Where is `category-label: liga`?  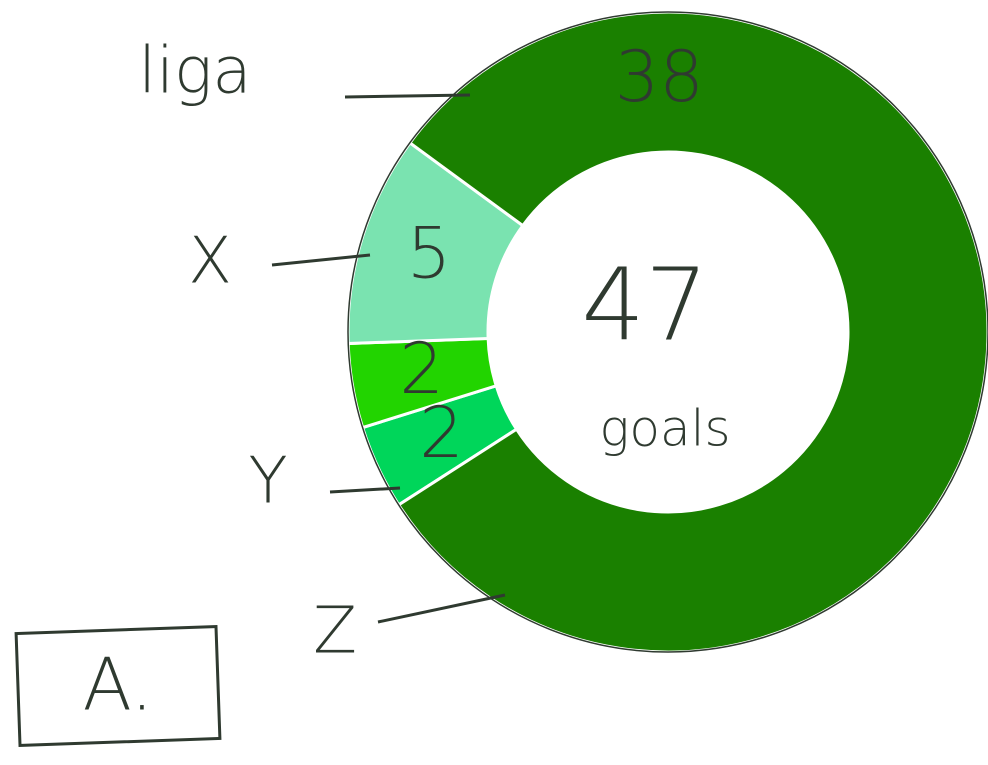
category-label: liga is located at coordinates (194, 72).